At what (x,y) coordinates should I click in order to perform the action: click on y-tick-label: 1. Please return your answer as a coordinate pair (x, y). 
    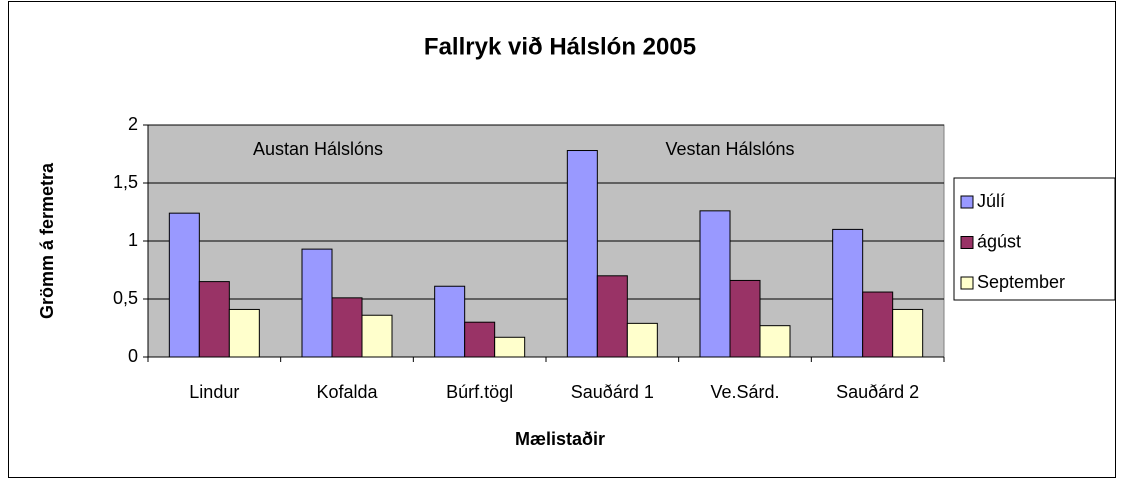
    Looking at the image, I should click on (133, 240).